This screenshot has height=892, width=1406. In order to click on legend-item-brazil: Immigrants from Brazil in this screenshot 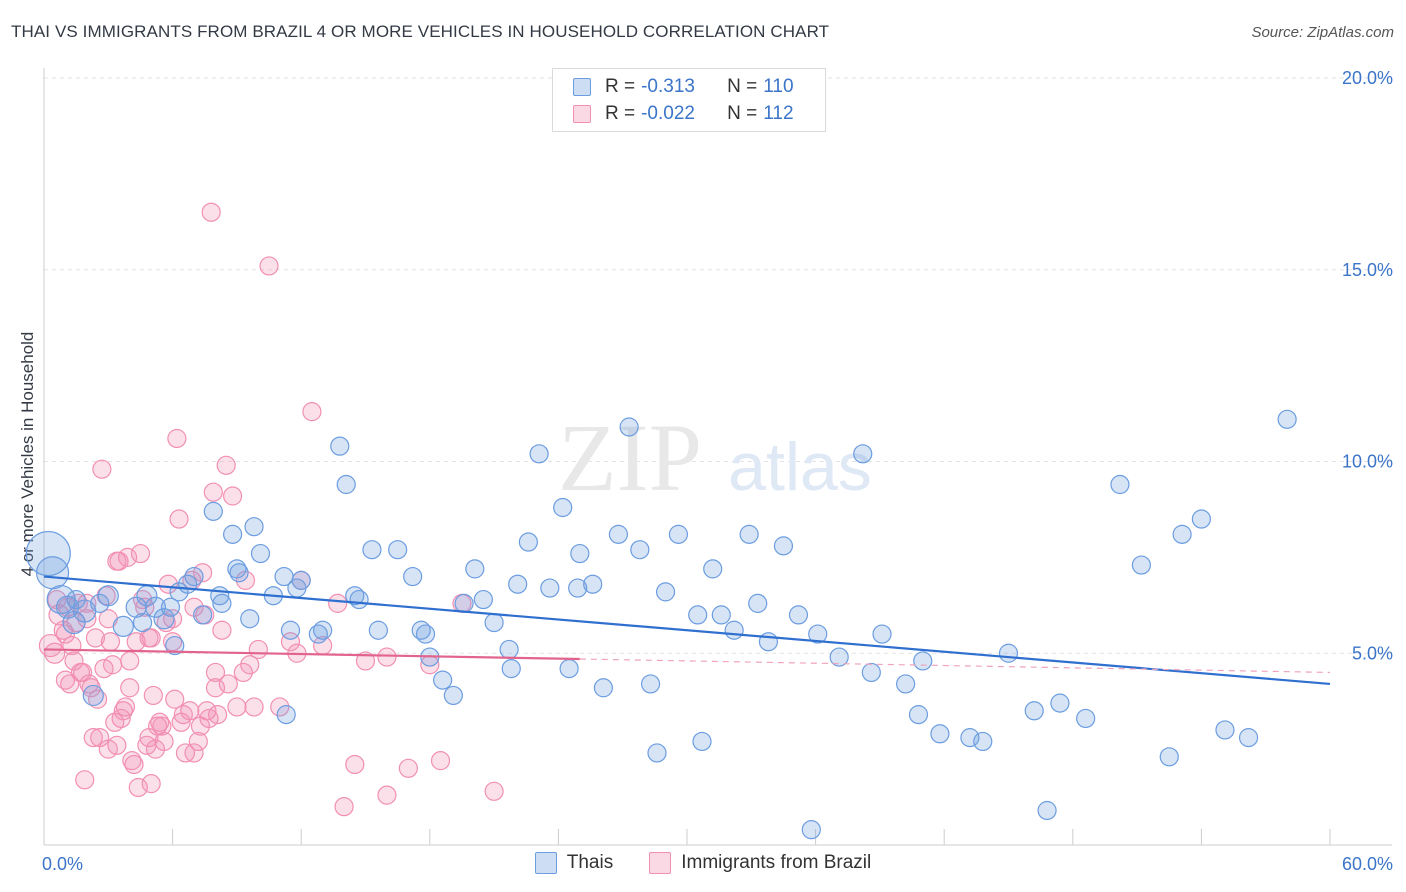, I will do `click(760, 863)`.